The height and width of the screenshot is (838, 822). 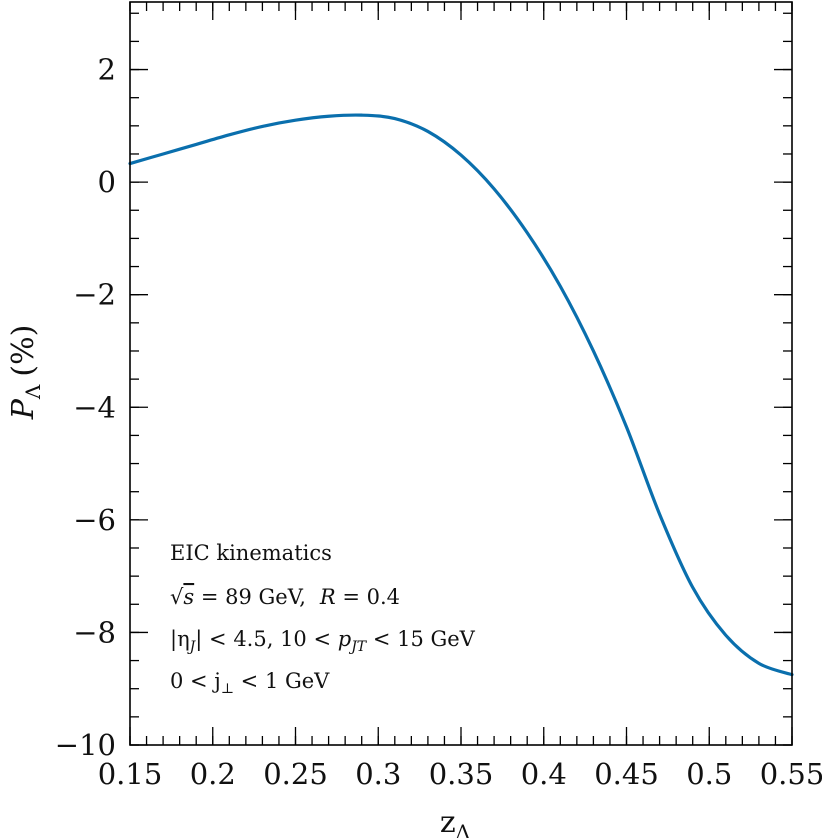 I want to click on x-tick-label: 0.4, so click(x=544, y=774).